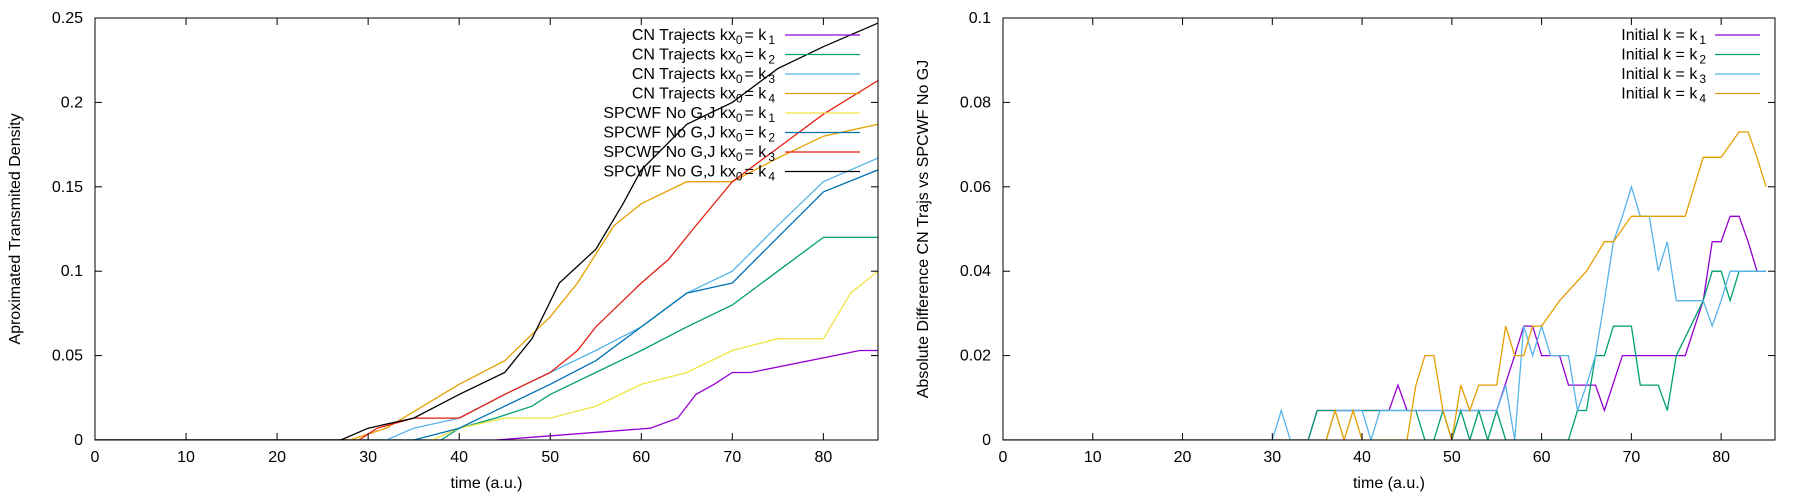 This screenshot has height=500, width=1800. I want to click on y-axis-label: Aproximated Transmited Density, so click(15, 228).